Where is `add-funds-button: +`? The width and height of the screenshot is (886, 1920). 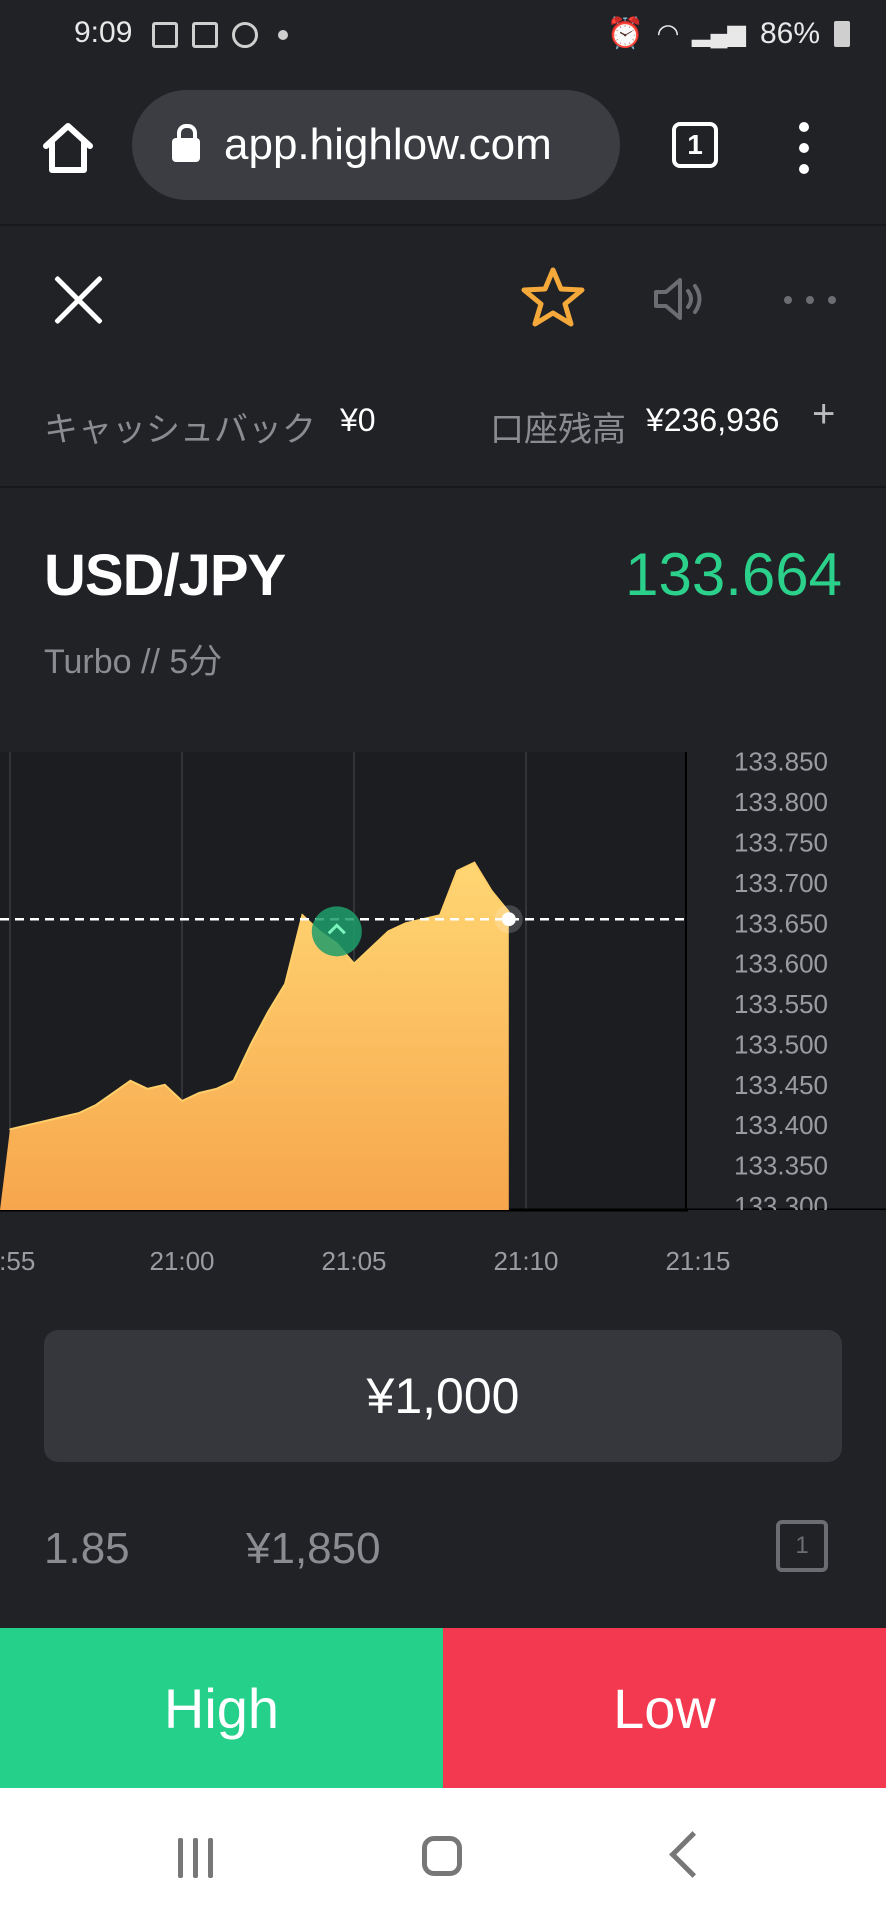 add-funds-button: + is located at coordinates (824, 414).